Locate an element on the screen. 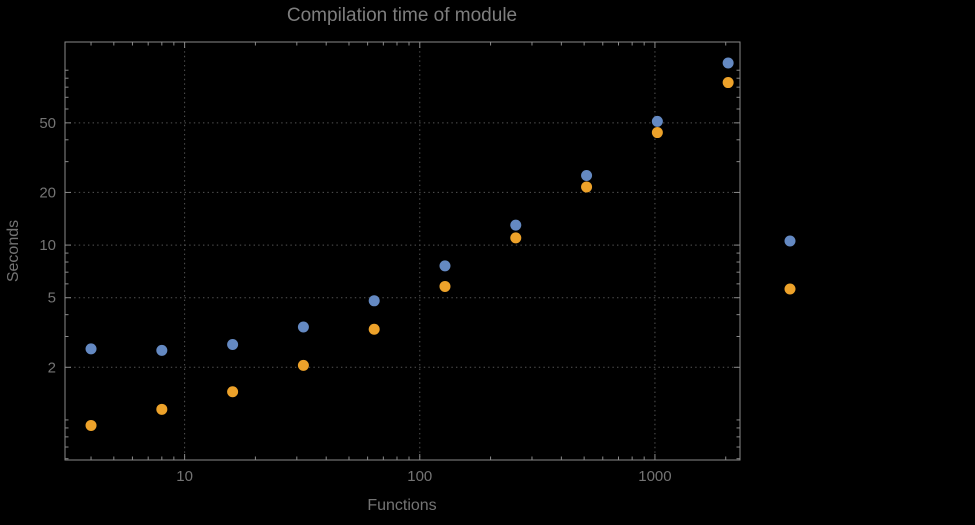  y-tick-label: 10 is located at coordinates (47, 245).